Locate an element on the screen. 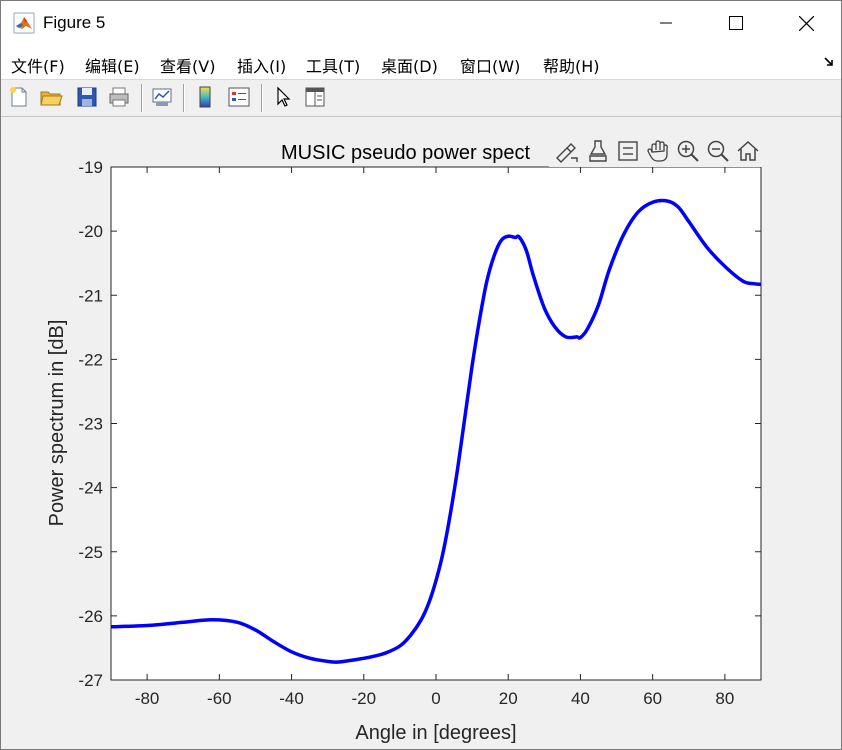 This screenshot has height=750, width=842. window-title: Figure 5 is located at coordinates (74, 22).